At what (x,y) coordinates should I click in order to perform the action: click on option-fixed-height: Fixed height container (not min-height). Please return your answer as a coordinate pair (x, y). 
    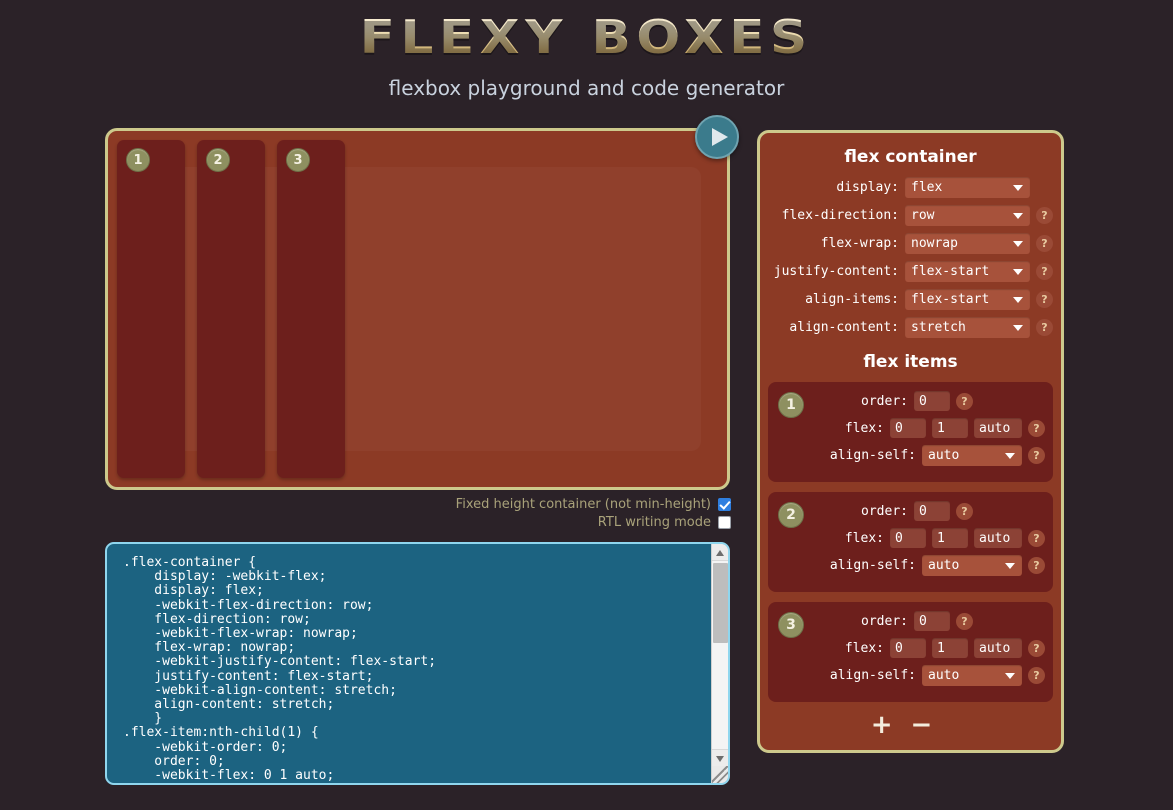
    Looking at the image, I should click on (418, 504).